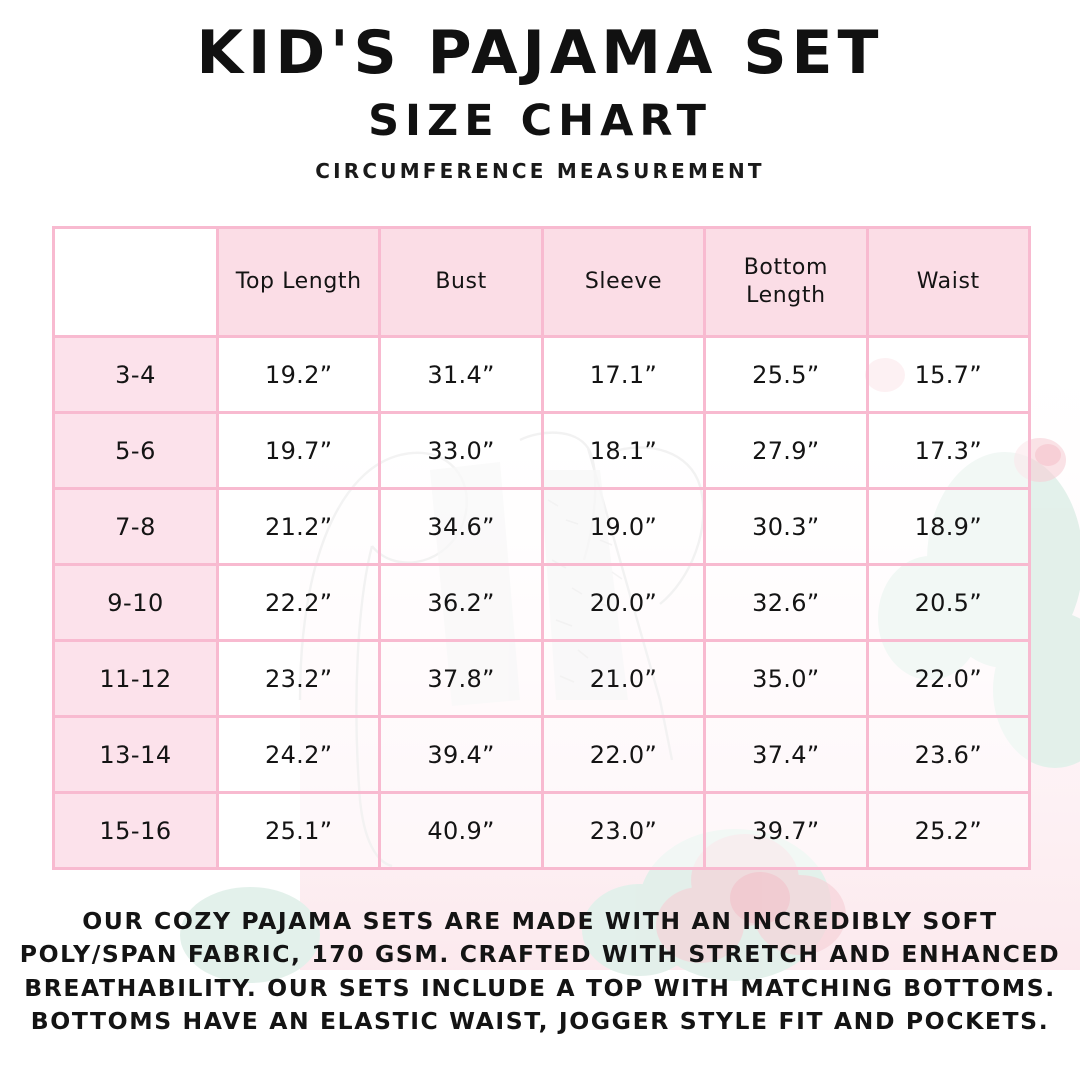 The height and width of the screenshot is (1080, 1080). Describe the element at coordinates (623, 754) in the screenshot. I see `cell-sleeve: 22.0”` at that location.